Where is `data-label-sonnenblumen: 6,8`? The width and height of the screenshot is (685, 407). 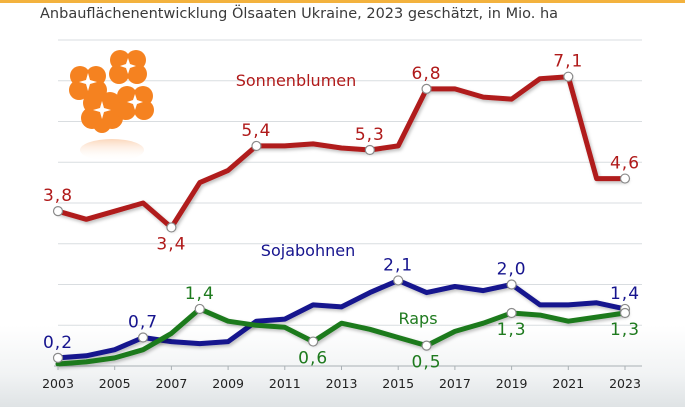 data-label-sonnenblumen: 6,8 is located at coordinates (427, 74).